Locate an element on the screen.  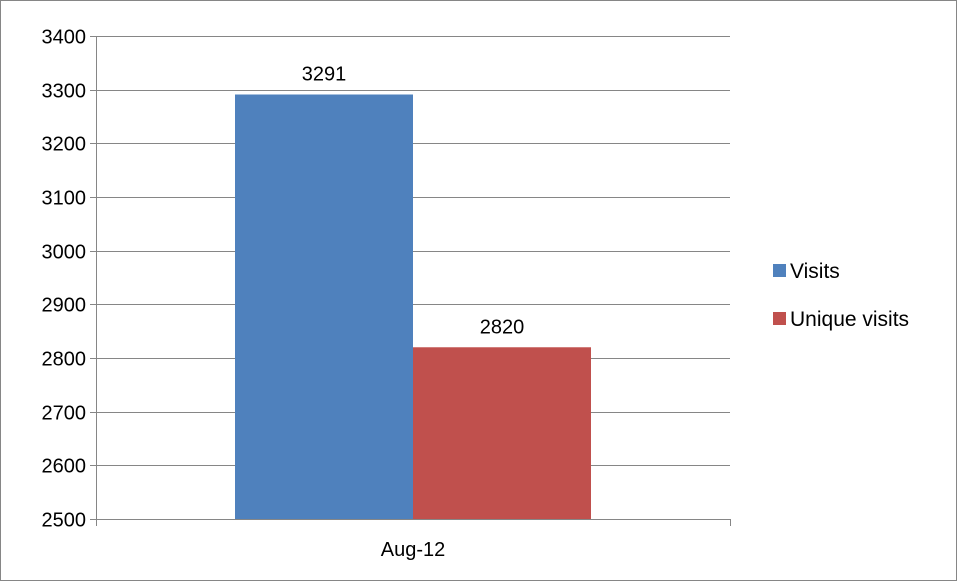
y-tick-label: 3300 is located at coordinates (64, 92).